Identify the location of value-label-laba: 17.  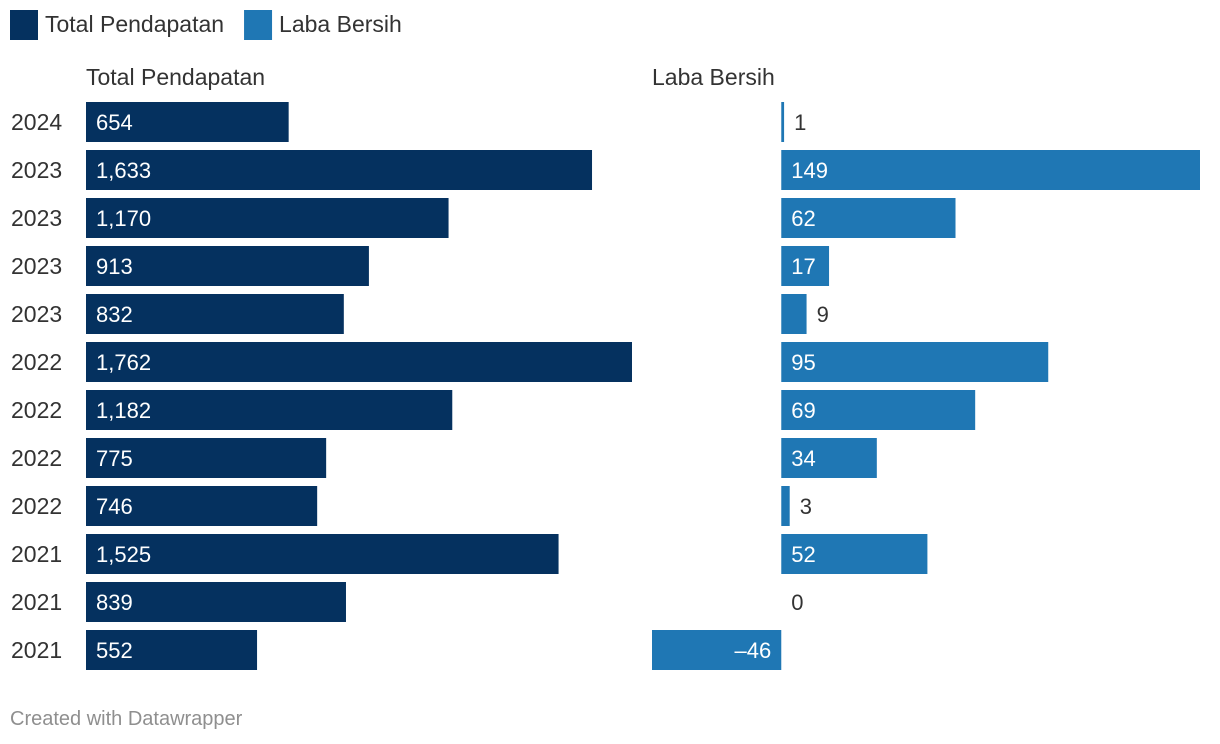
(803, 266).